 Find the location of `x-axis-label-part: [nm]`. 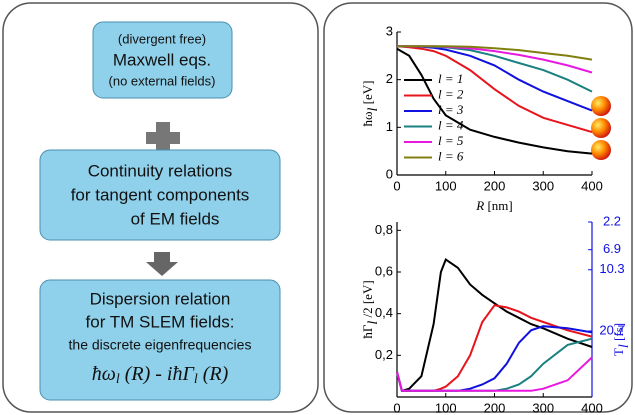

x-axis-label-part: [nm] is located at coordinates (498, 205).